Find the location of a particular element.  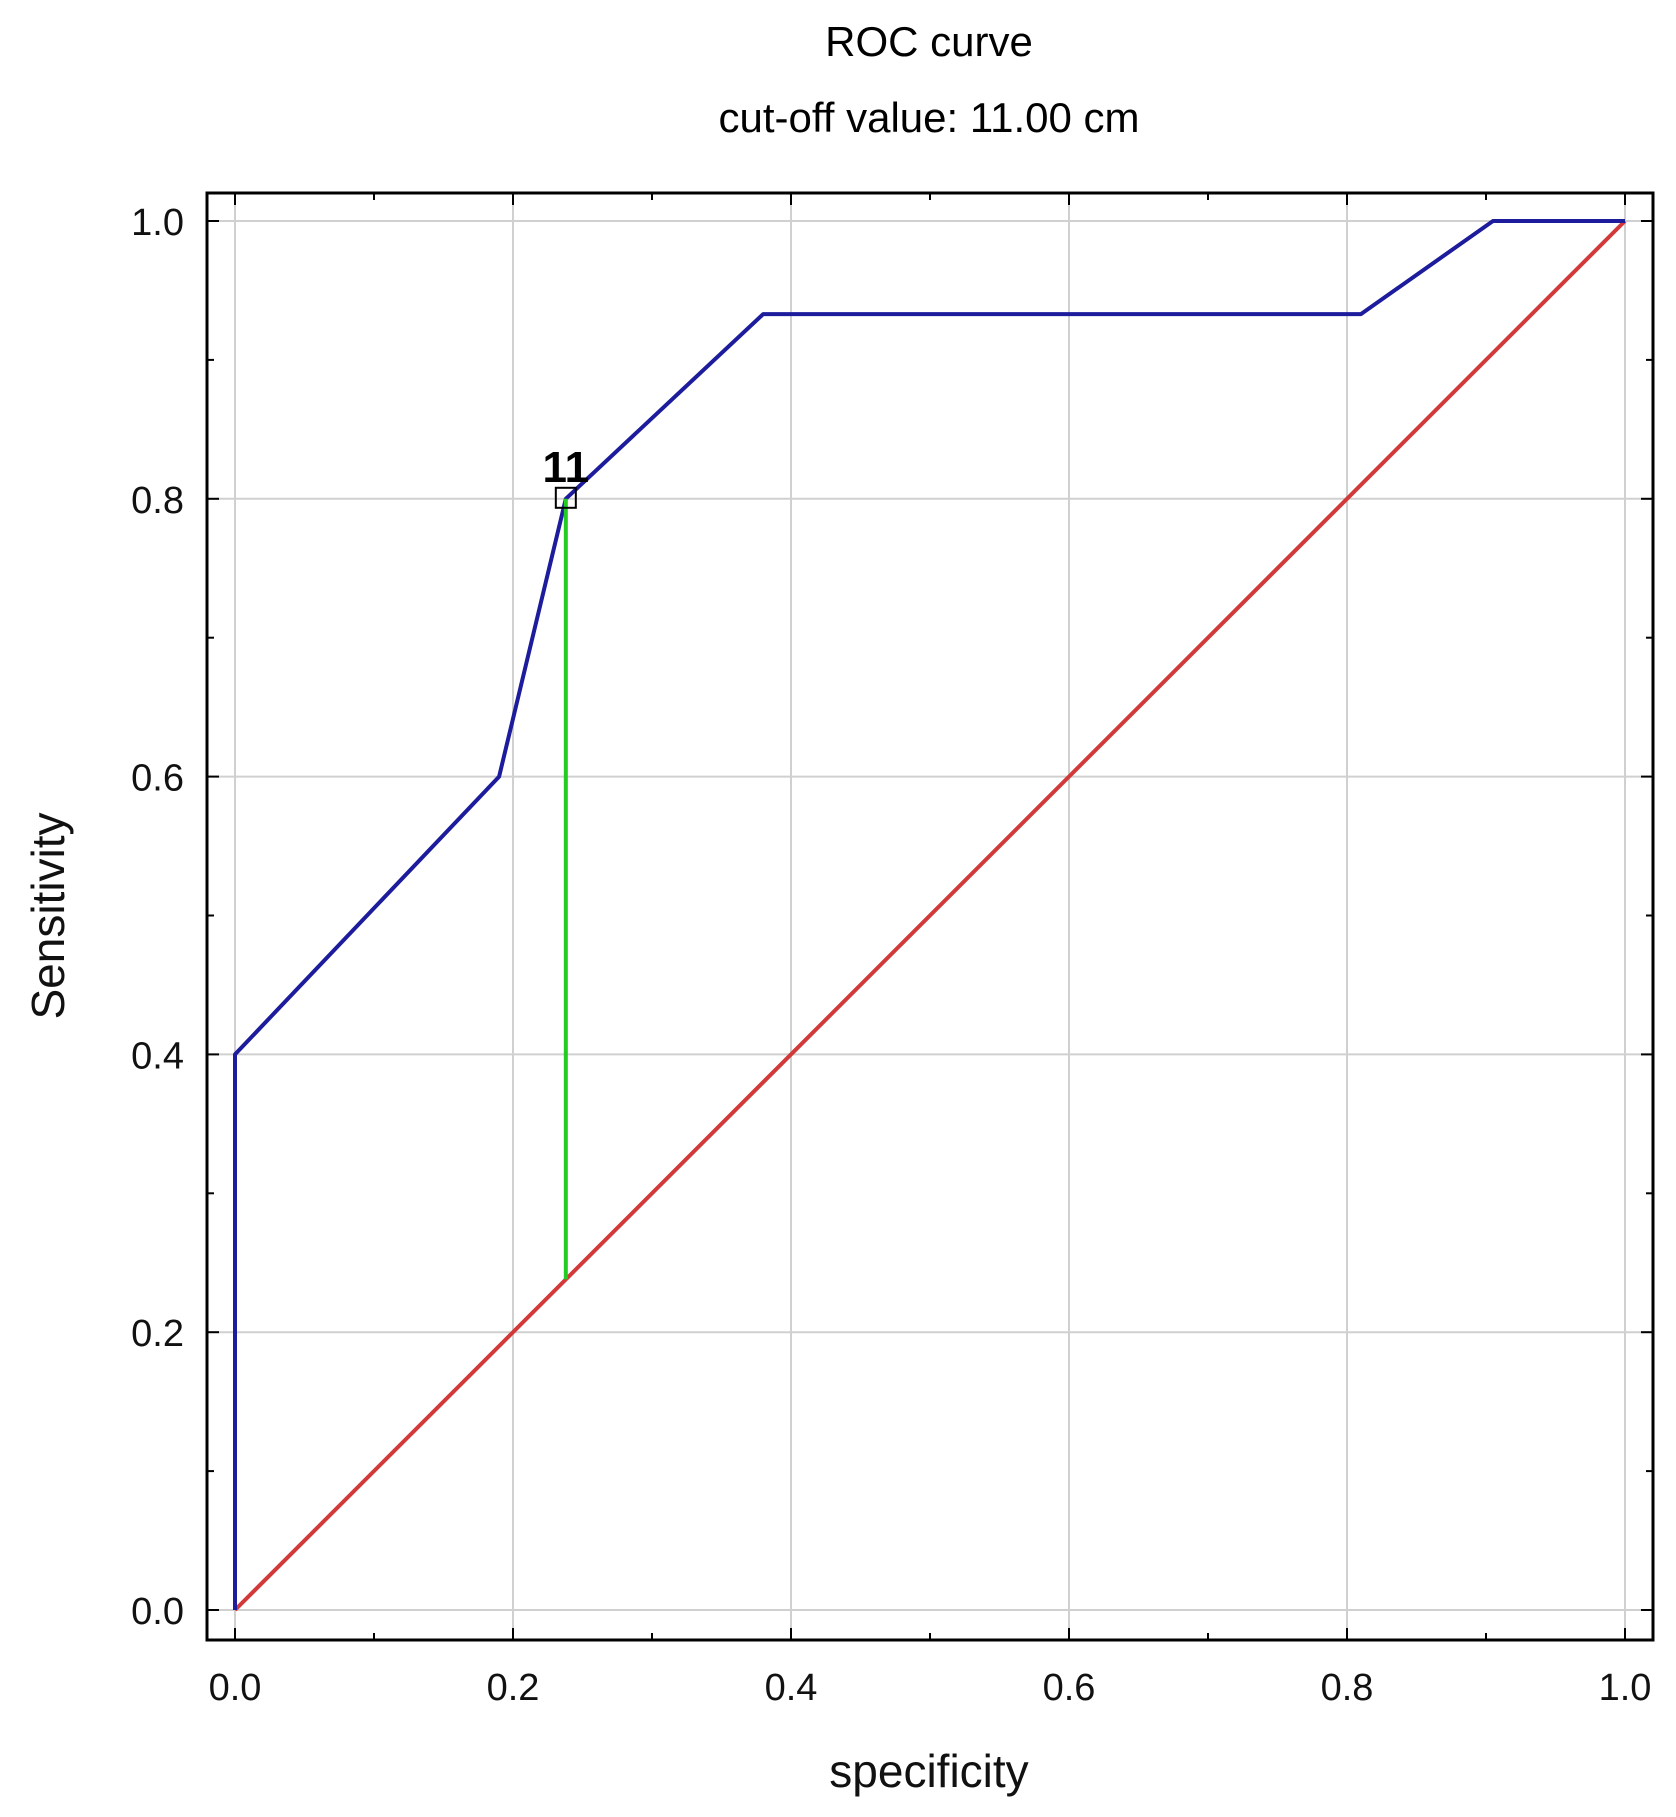

x-tick-label: 0.2 is located at coordinates (513, 1688).